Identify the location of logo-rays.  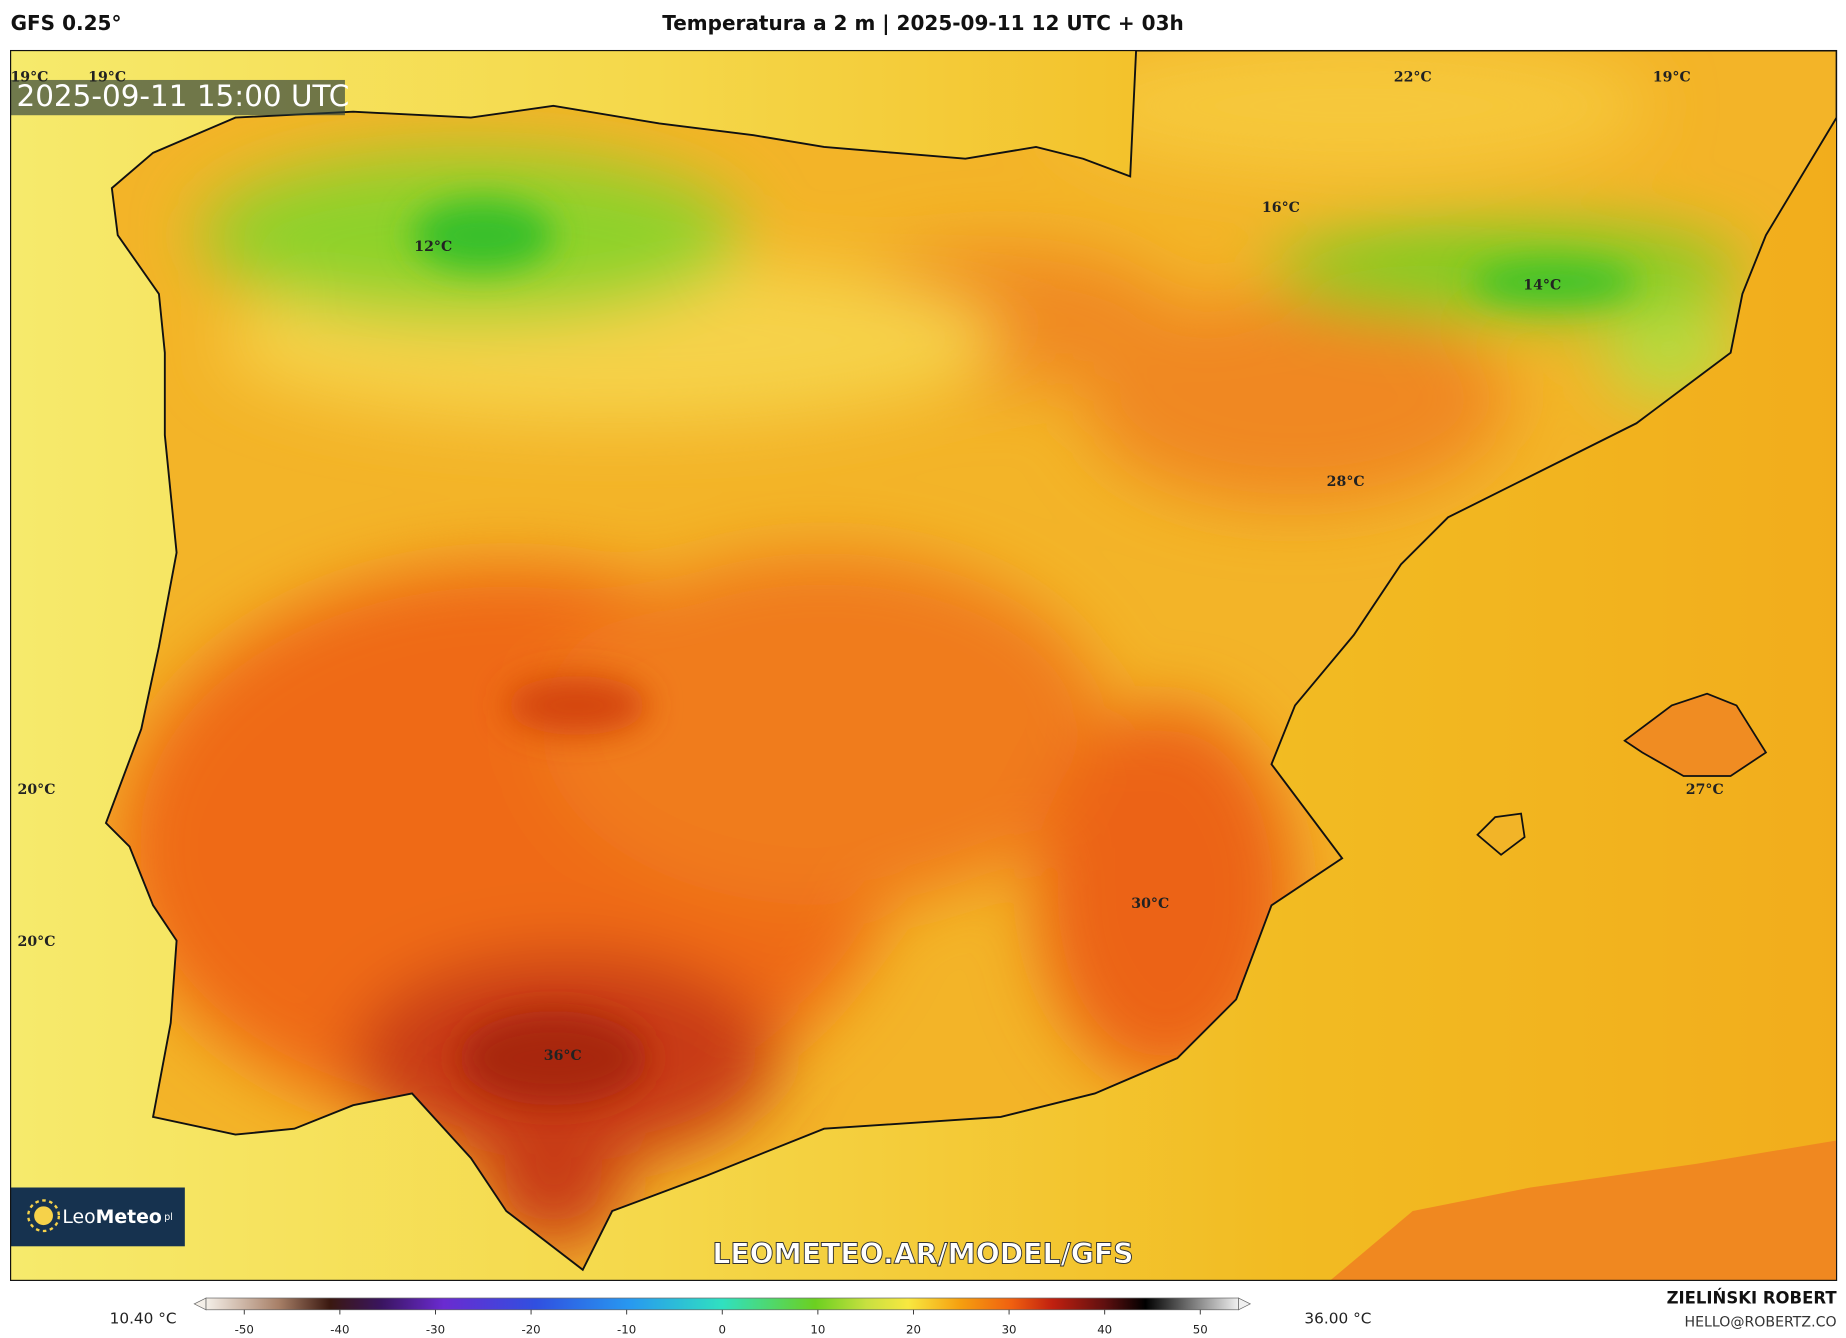
(44, 1216).